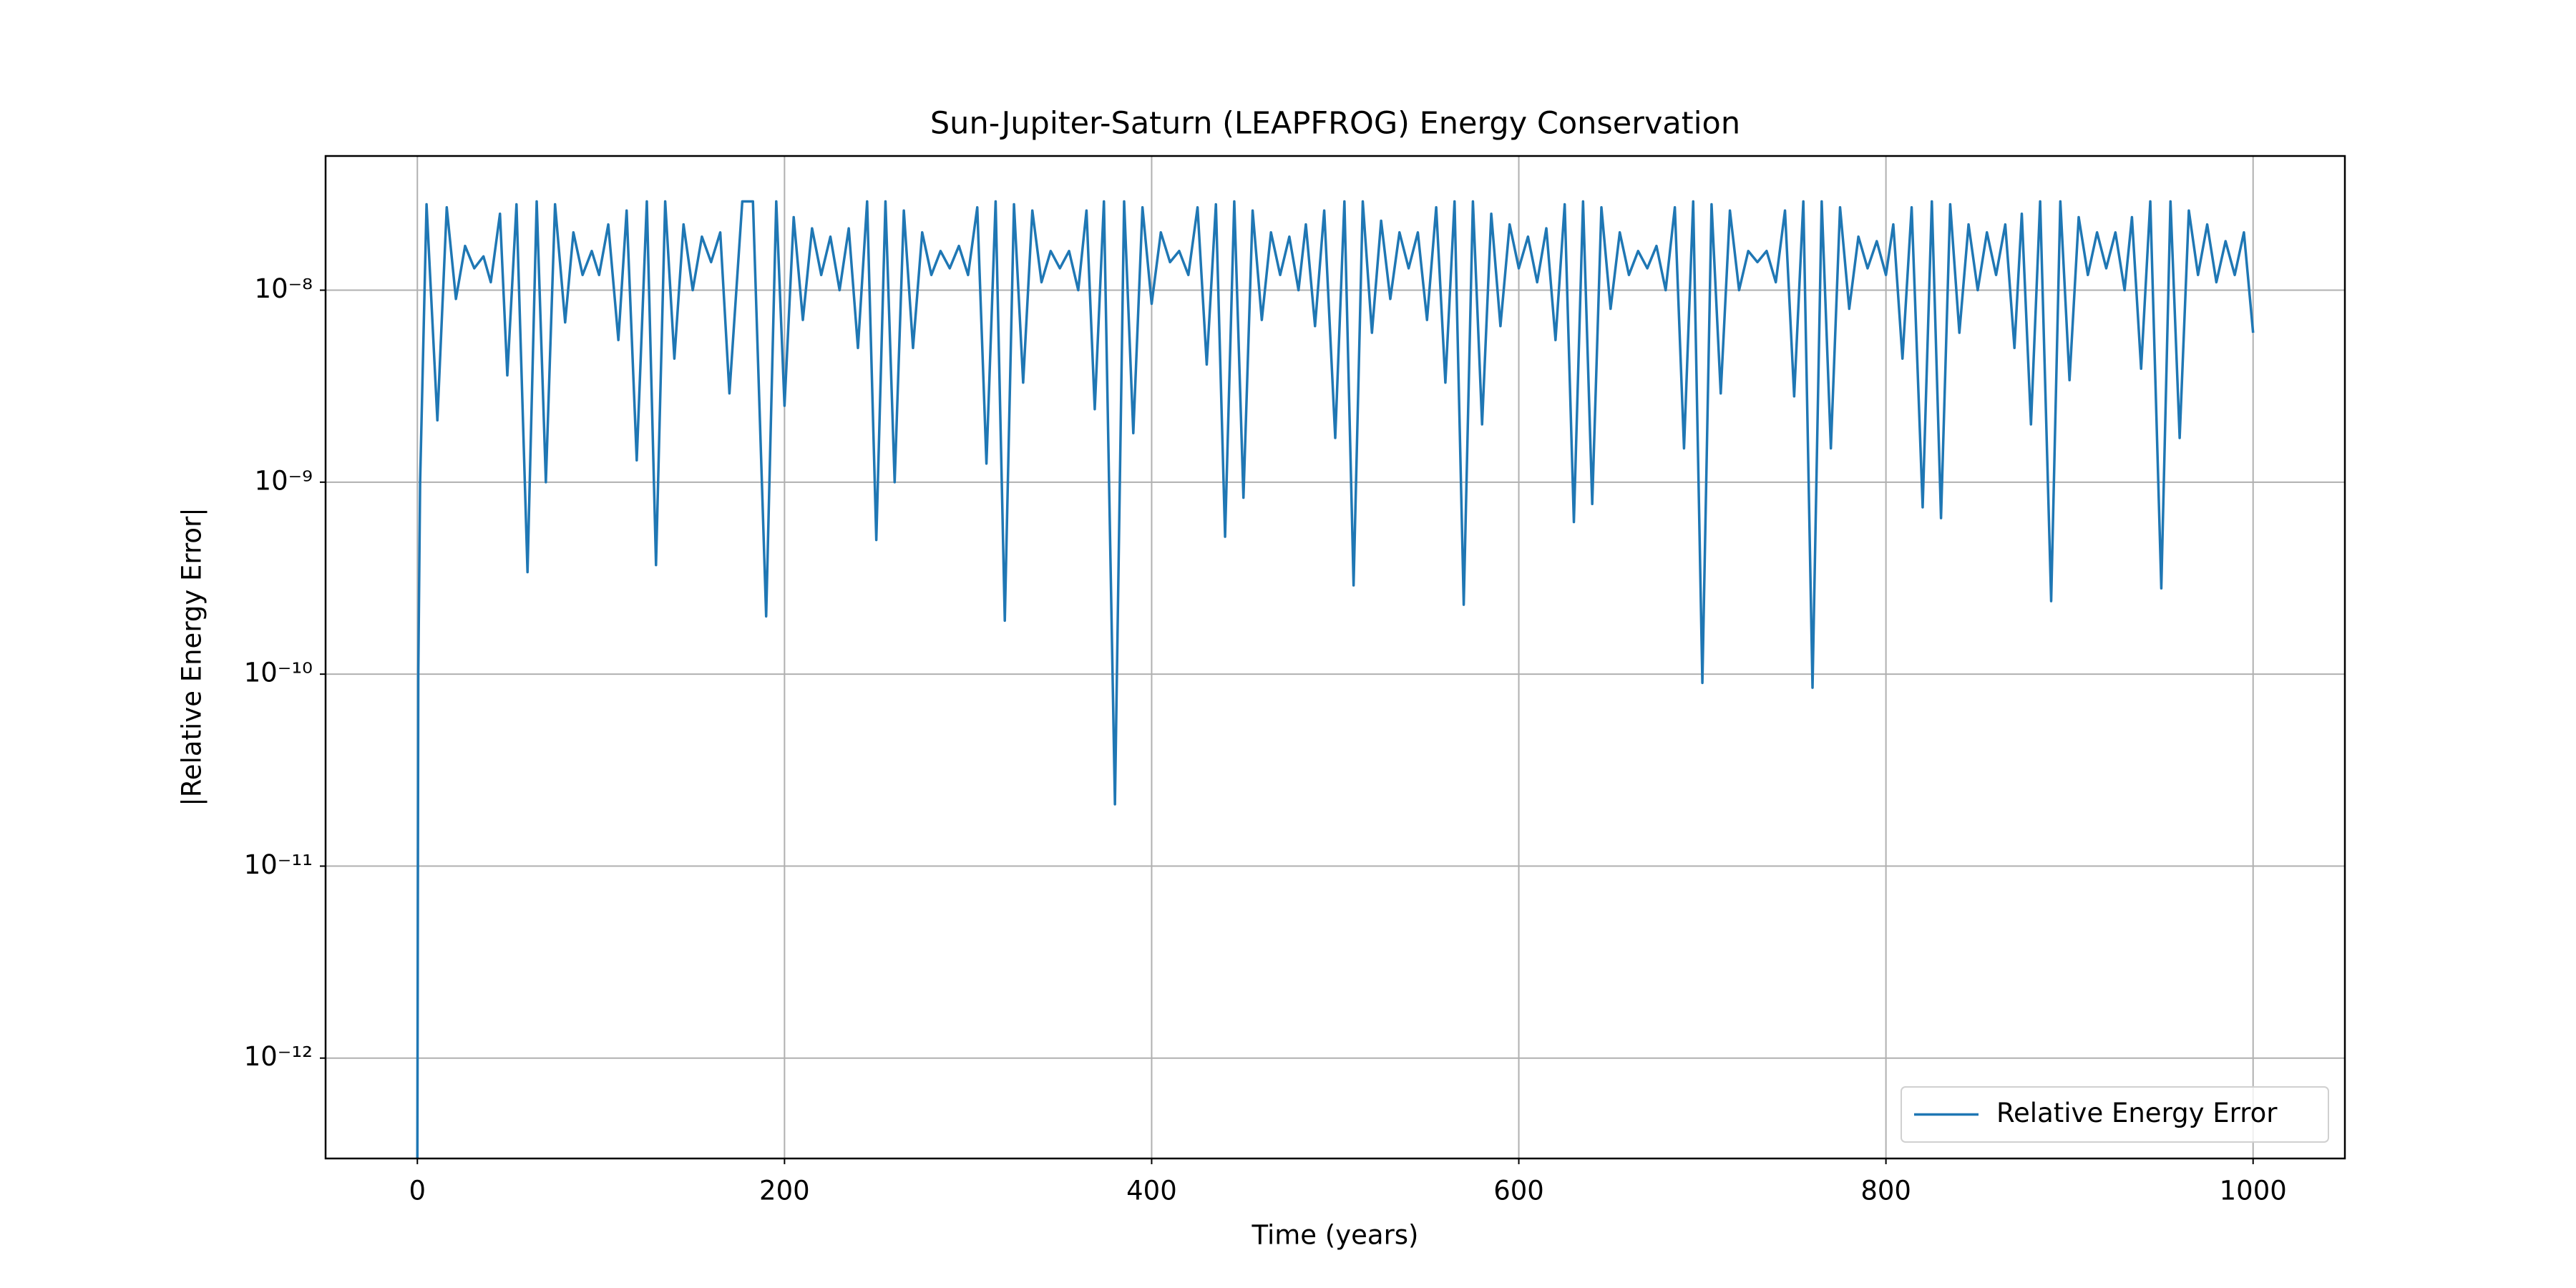 The width and height of the screenshot is (2576, 1288). Describe the element at coordinates (1334, 1235) in the screenshot. I see `x-axis-label: Time (years)` at that location.